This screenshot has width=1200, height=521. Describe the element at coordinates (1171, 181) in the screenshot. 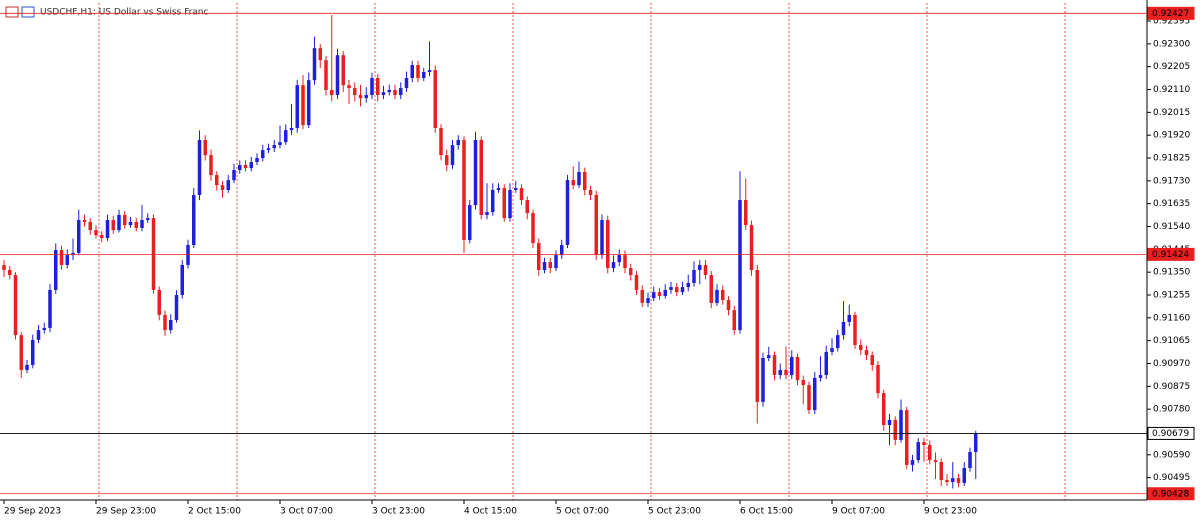

I see `y-tick-label: 0.91730` at that location.